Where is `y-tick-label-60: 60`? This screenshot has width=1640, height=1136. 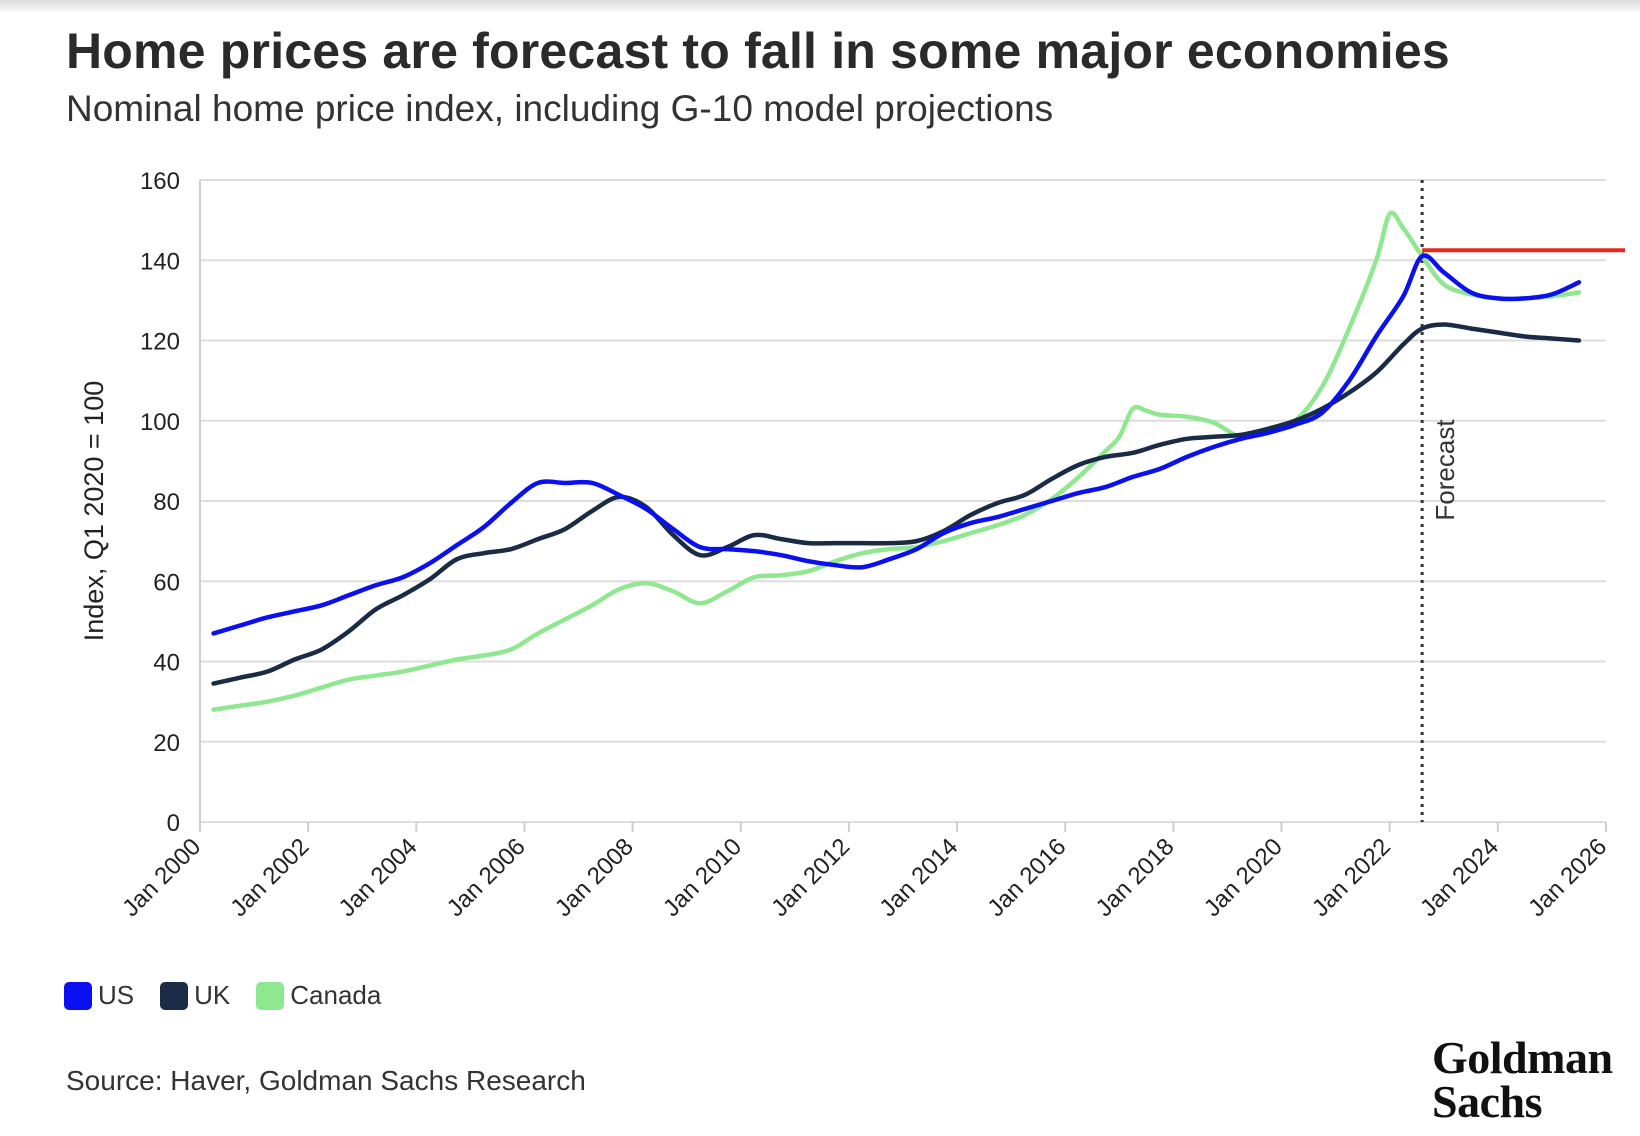
y-tick-label-60: 60 is located at coordinates (166, 582).